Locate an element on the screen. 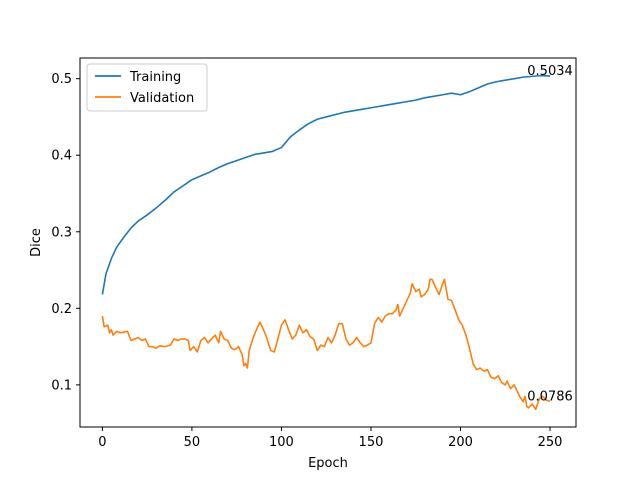 The width and height of the screenshot is (640, 480). x-tick-label: 150 is located at coordinates (371, 442).